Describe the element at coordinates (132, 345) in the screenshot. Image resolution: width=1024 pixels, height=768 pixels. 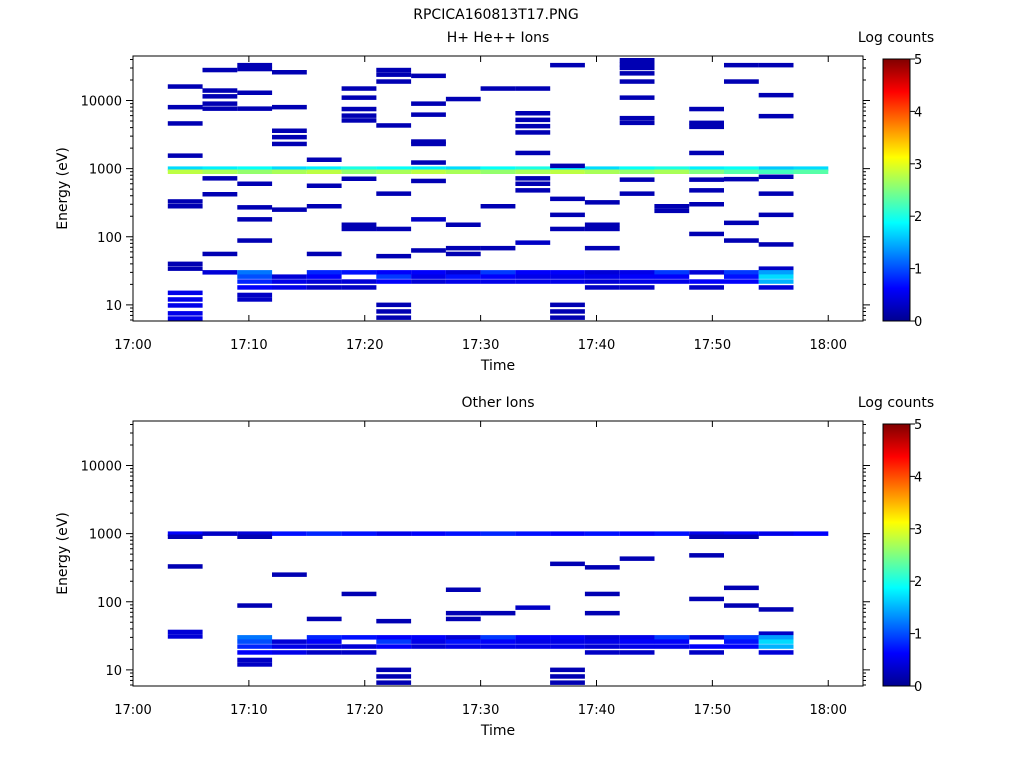
I see `x-tick-label: 17:00` at that location.